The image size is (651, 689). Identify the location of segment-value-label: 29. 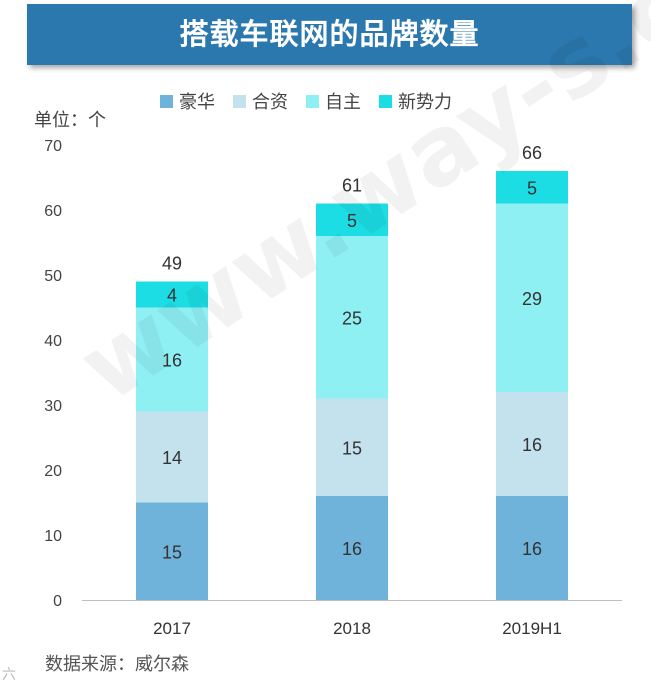
(532, 299).